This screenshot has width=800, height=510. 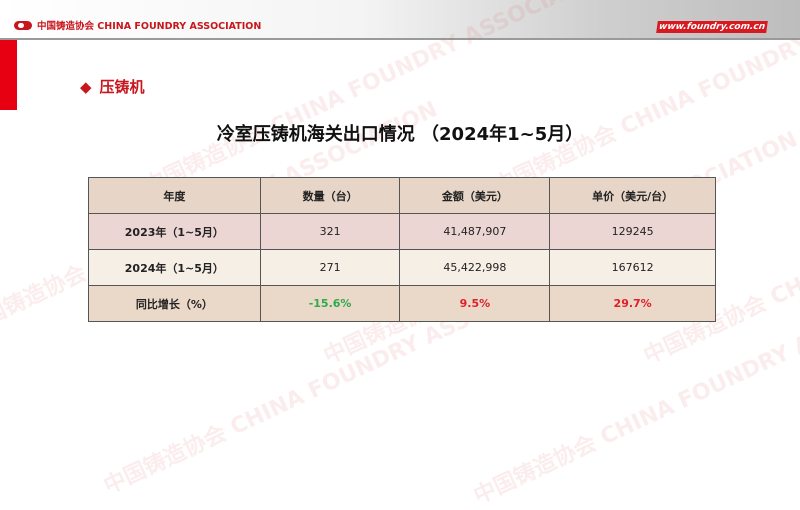 I want to click on section-heading: ◆ 压铸机, so click(x=112, y=86).